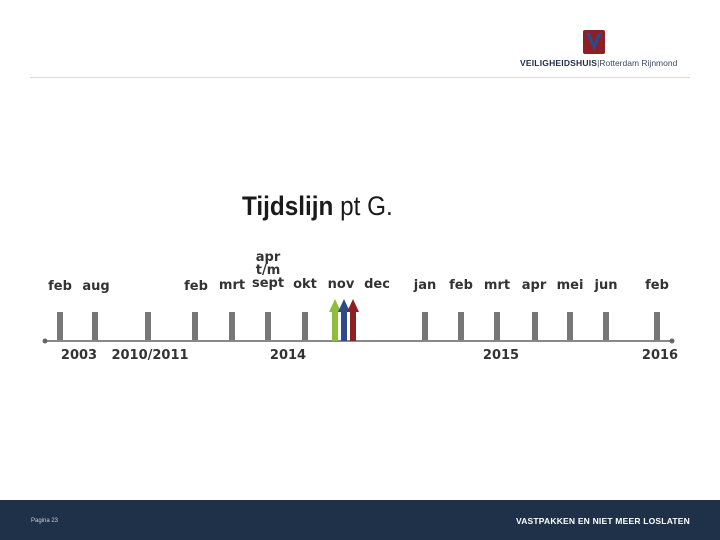 The image size is (720, 540). What do you see at coordinates (360, 77) in the screenshot?
I see `header-divider` at bounding box center [360, 77].